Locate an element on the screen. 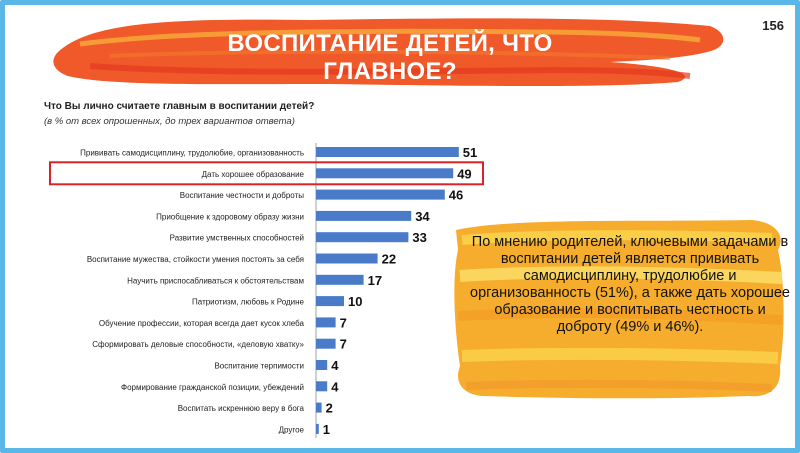 The image size is (800, 453). bar-value-label: 49 is located at coordinates (464, 173).